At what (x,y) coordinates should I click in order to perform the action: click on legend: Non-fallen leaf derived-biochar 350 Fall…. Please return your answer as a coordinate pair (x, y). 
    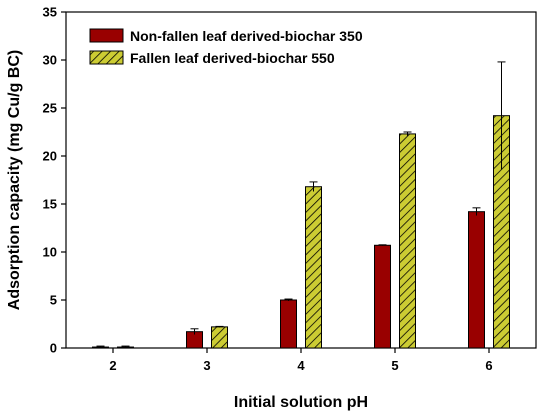
    Looking at the image, I should click on (226, 47).